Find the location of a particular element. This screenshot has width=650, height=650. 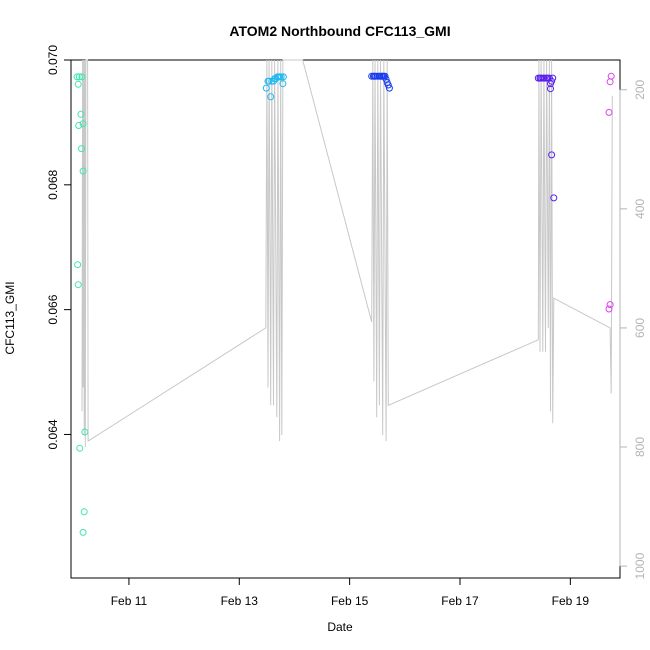

y2-tick-label: 1000 is located at coordinates (640, 565).